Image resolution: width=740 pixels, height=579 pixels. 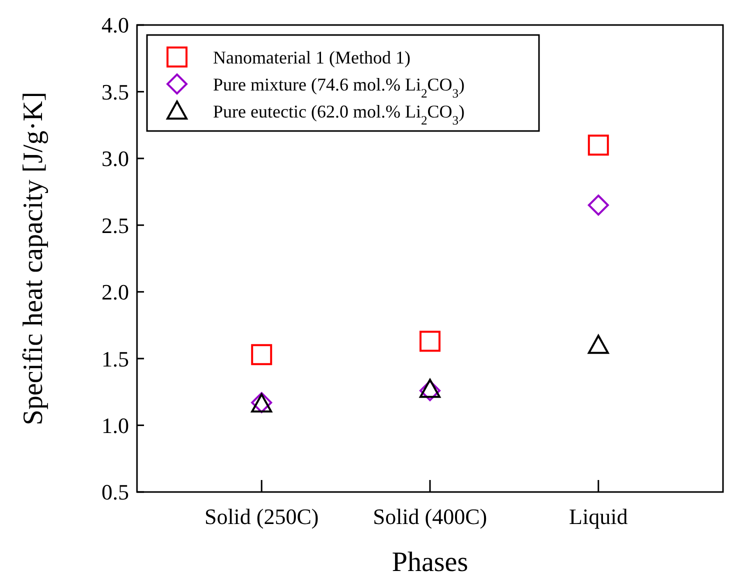 What do you see at coordinates (115, 425) in the screenshot?
I see `y-tick-label: 1.0` at bounding box center [115, 425].